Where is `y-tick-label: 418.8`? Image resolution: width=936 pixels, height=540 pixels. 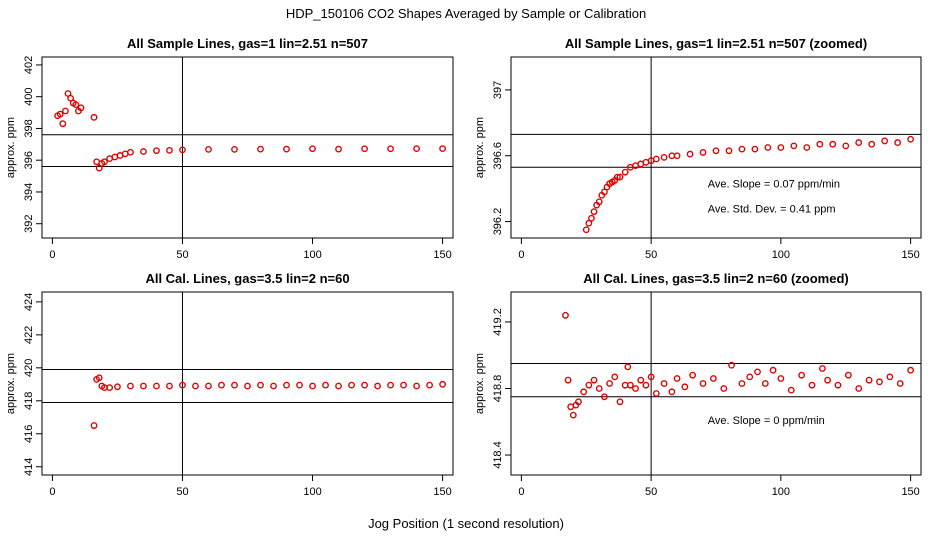
y-tick-label: 418.8 is located at coordinates (498, 389).